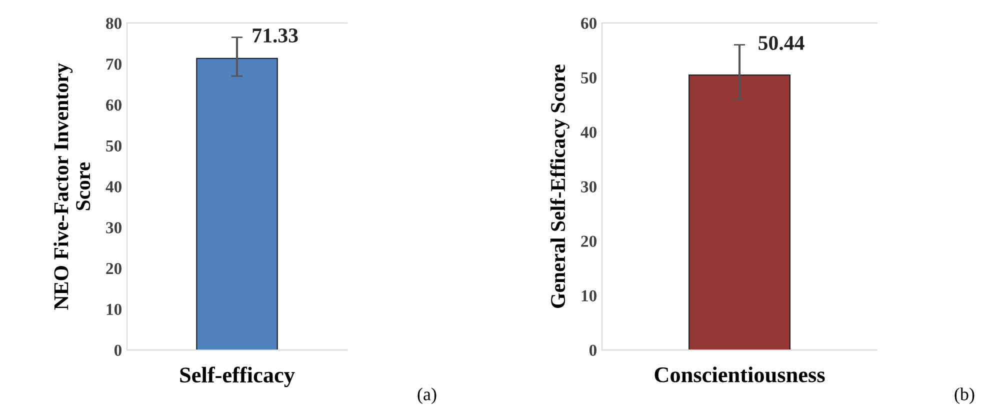  Describe the element at coordinates (739, 374) in the screenshot. I see `x-tick-label: Conscientiousness` at that location.